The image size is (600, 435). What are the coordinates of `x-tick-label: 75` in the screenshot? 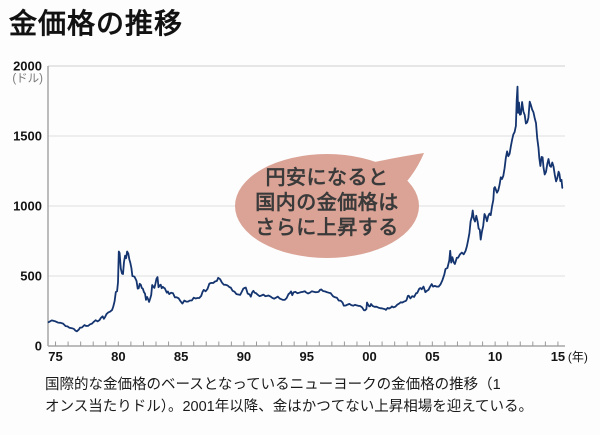 It's located at (55, 356).